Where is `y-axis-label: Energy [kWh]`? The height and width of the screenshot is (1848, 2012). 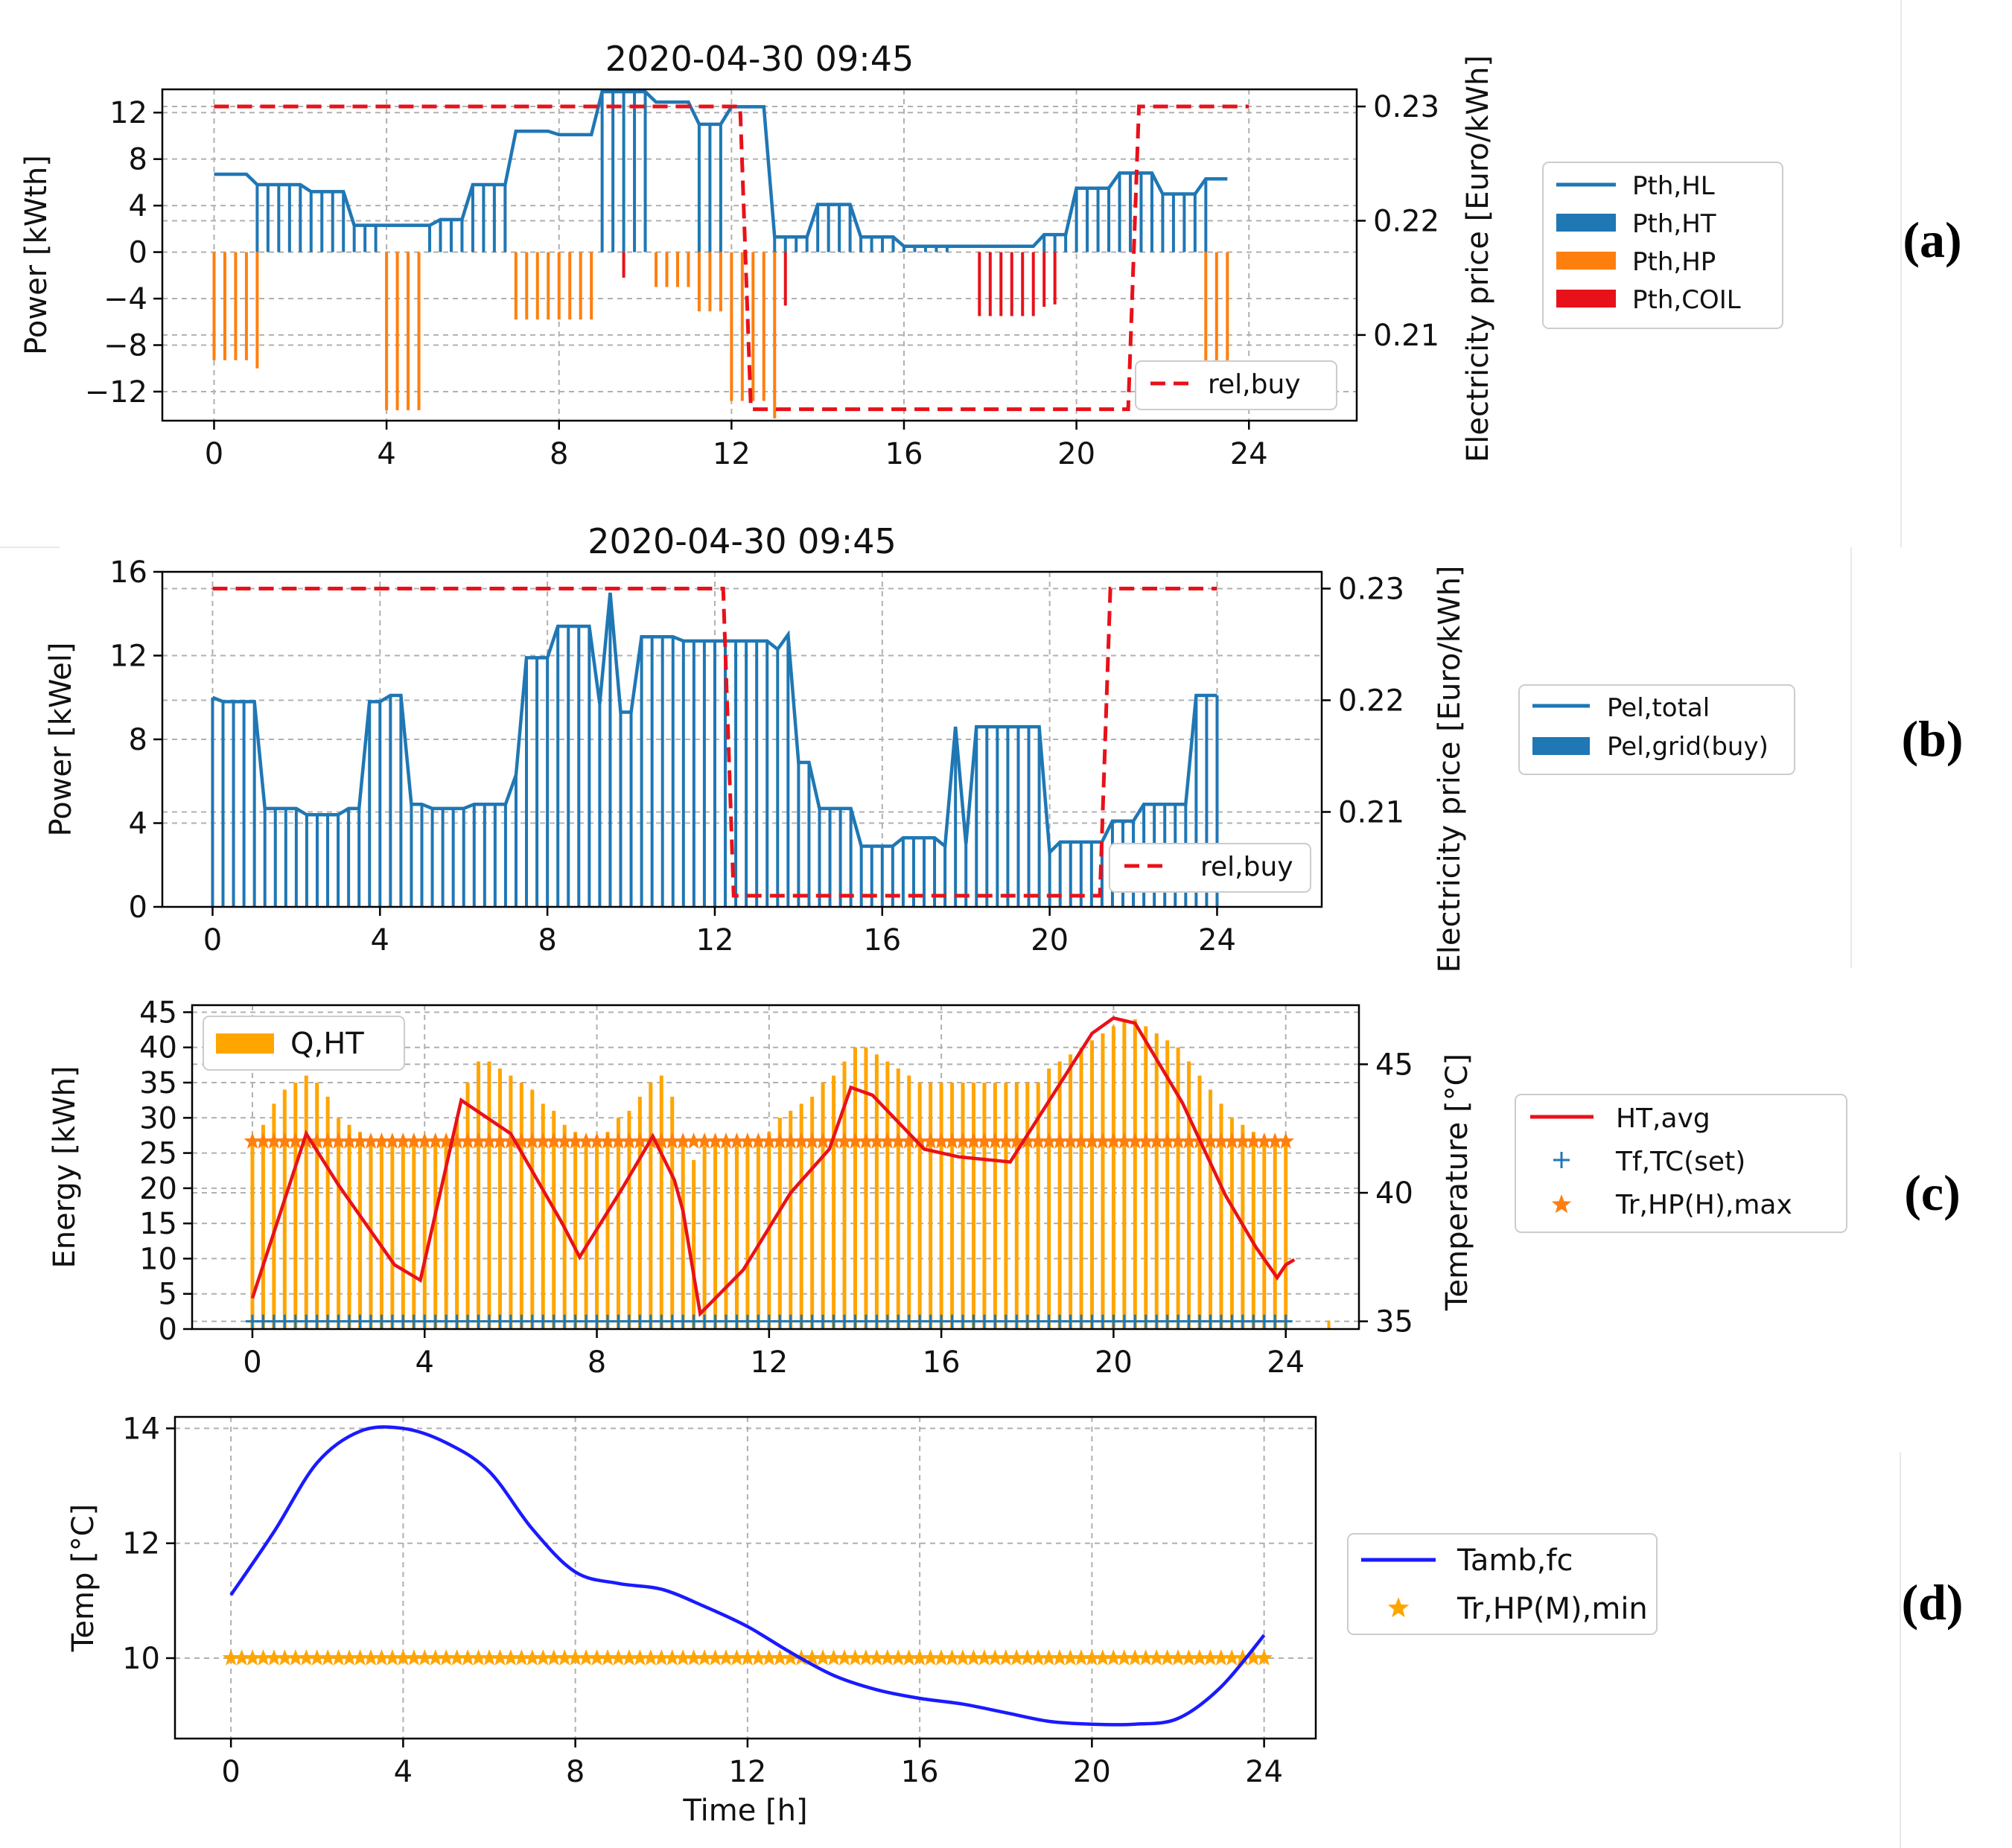 y-axis-label: Energy [kWh] is located at coordinates (65, 1166).